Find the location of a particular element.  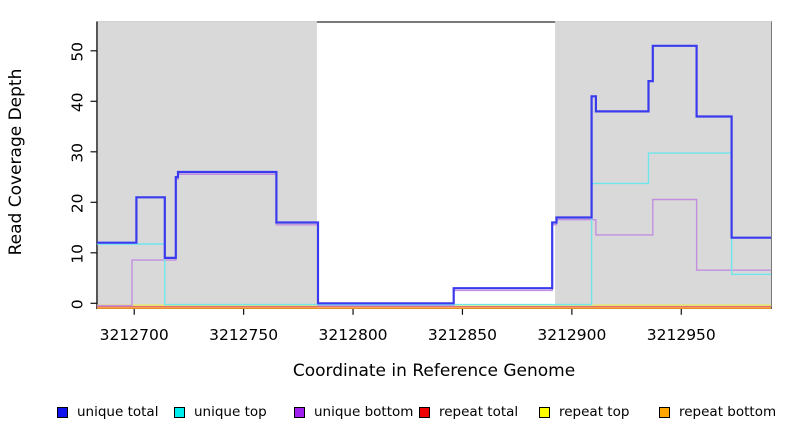

legend-swatch-unique-total is located at coordinates (62, 412).